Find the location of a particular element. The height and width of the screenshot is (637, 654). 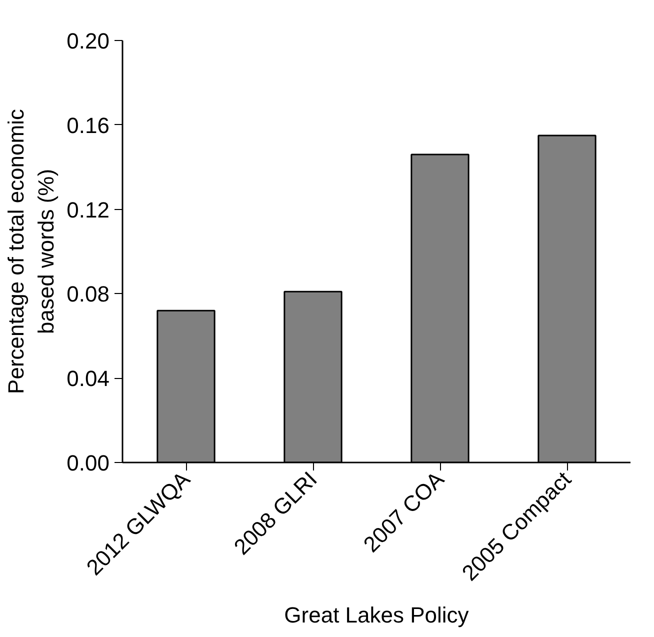

y-tick-label: 0.20 is located at coordinates (88, 41).